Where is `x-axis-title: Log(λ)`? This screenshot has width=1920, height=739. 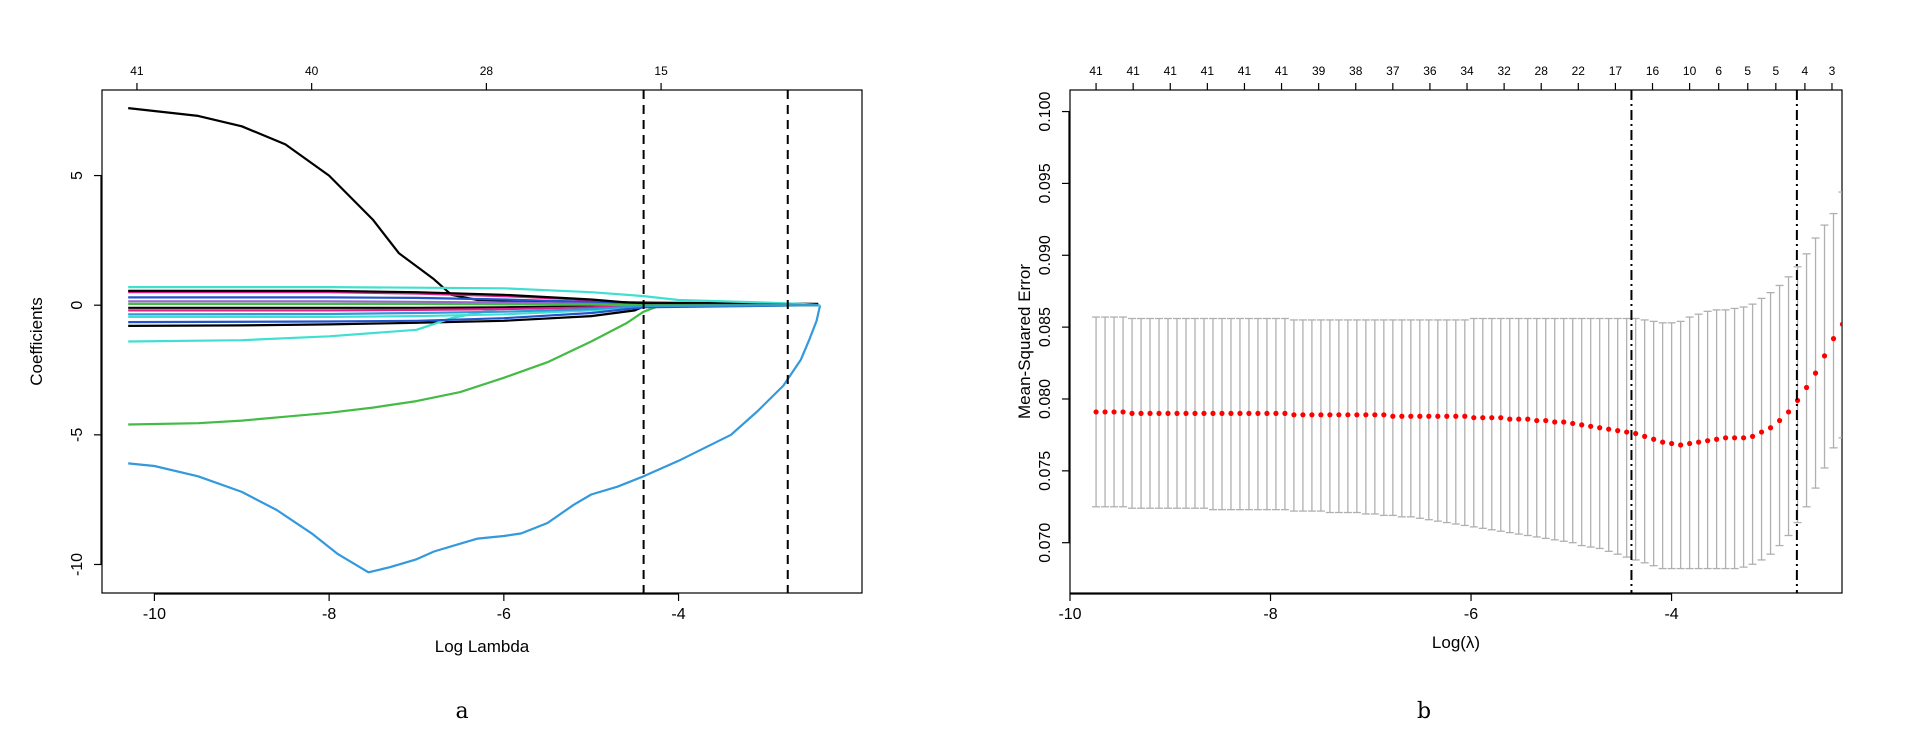
x-axis-title: Log(λ) is located at coordinates (1456, 642).